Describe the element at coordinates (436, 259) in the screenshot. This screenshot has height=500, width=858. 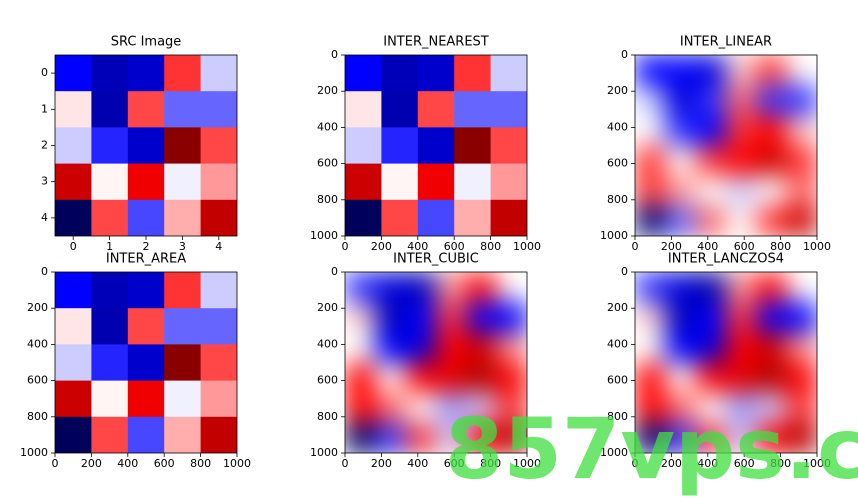
I see `subplot-title: INTER_CUBIC` at that location.